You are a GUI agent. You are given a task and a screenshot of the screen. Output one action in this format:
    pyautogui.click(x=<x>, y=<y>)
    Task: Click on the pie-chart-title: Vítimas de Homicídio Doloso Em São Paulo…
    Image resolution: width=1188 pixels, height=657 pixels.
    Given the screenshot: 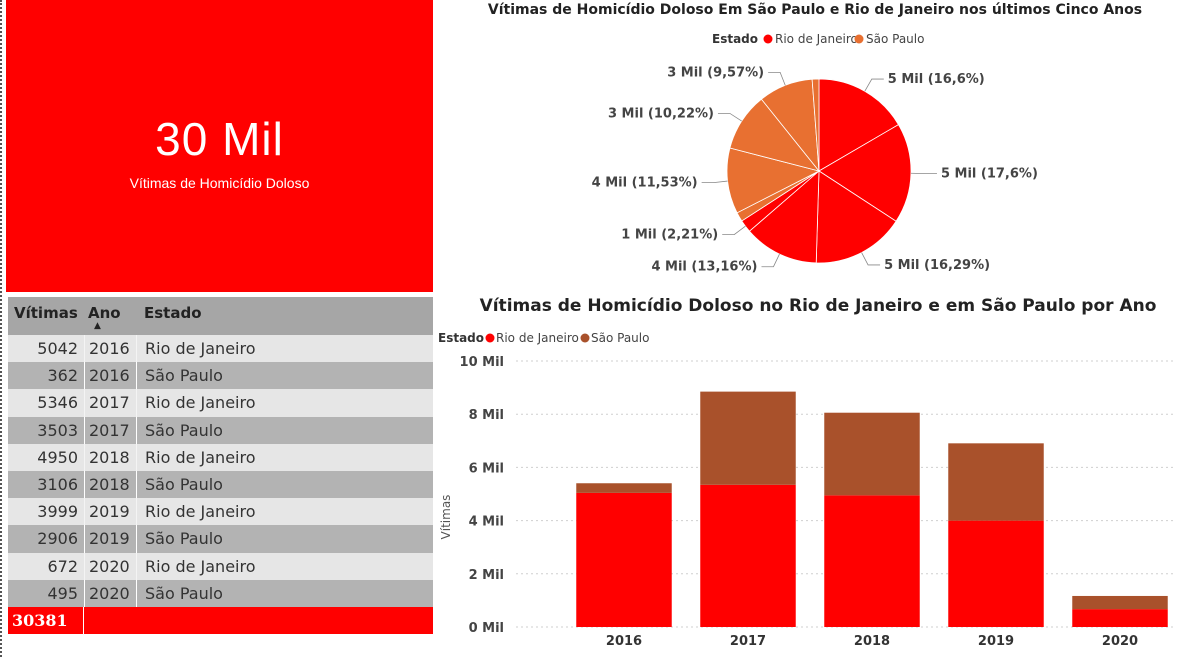 What is the action you would take?
    pyautogui.click(x=815, y=10)
    